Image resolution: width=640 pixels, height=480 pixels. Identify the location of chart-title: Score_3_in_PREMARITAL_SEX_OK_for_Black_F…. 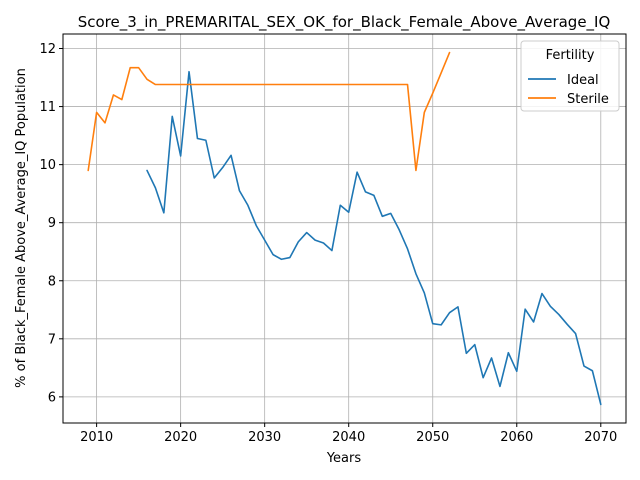
(344, 22).